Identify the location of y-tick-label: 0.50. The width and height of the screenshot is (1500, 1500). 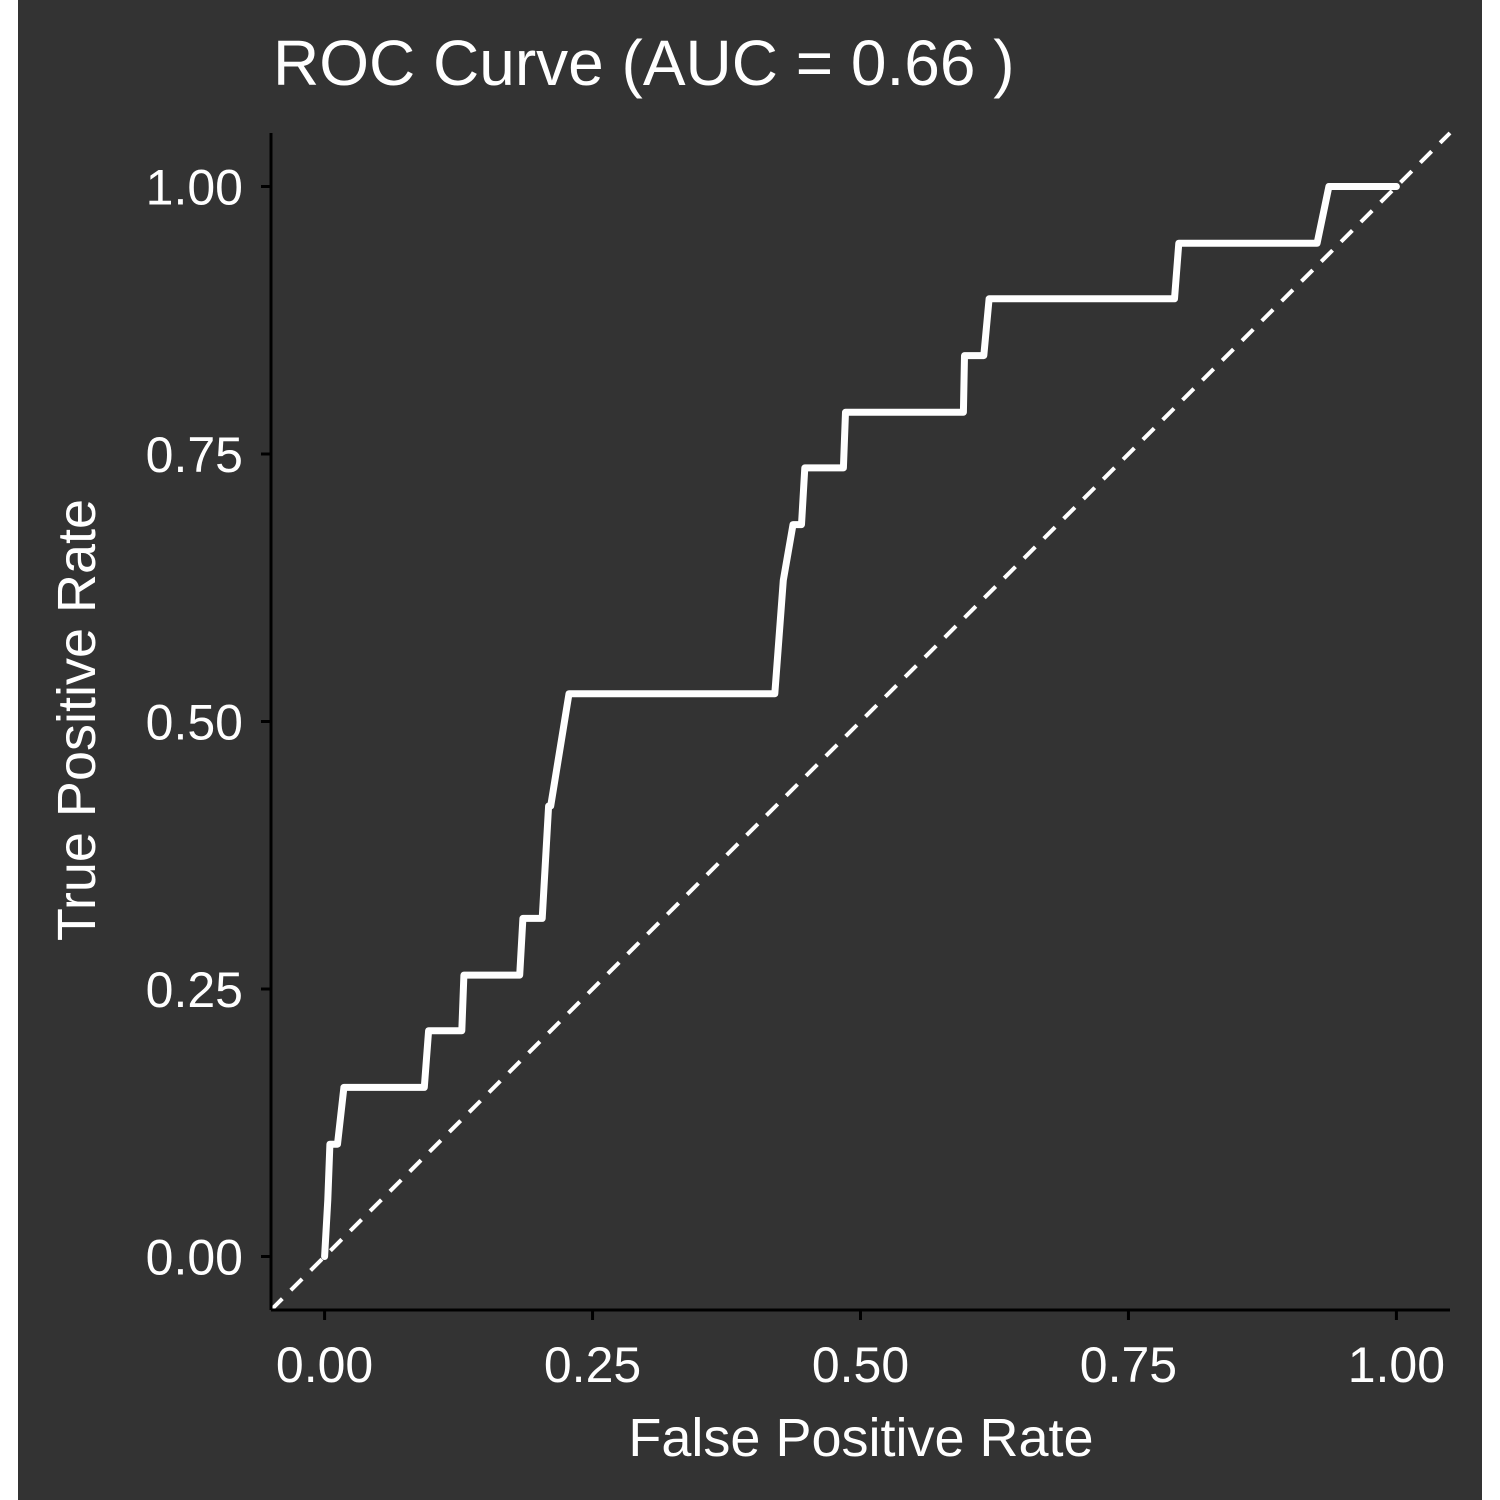
(194, 723).